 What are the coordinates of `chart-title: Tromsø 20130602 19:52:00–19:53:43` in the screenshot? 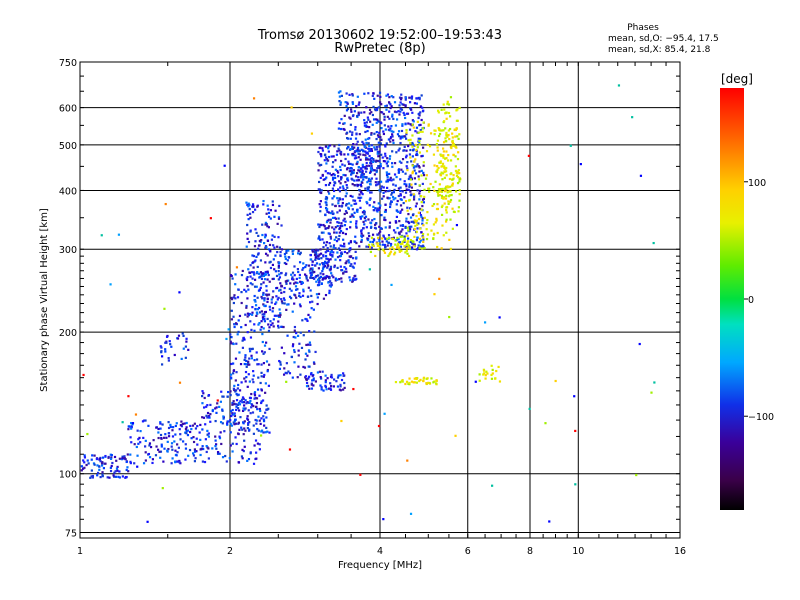 It's located at (379, 35).